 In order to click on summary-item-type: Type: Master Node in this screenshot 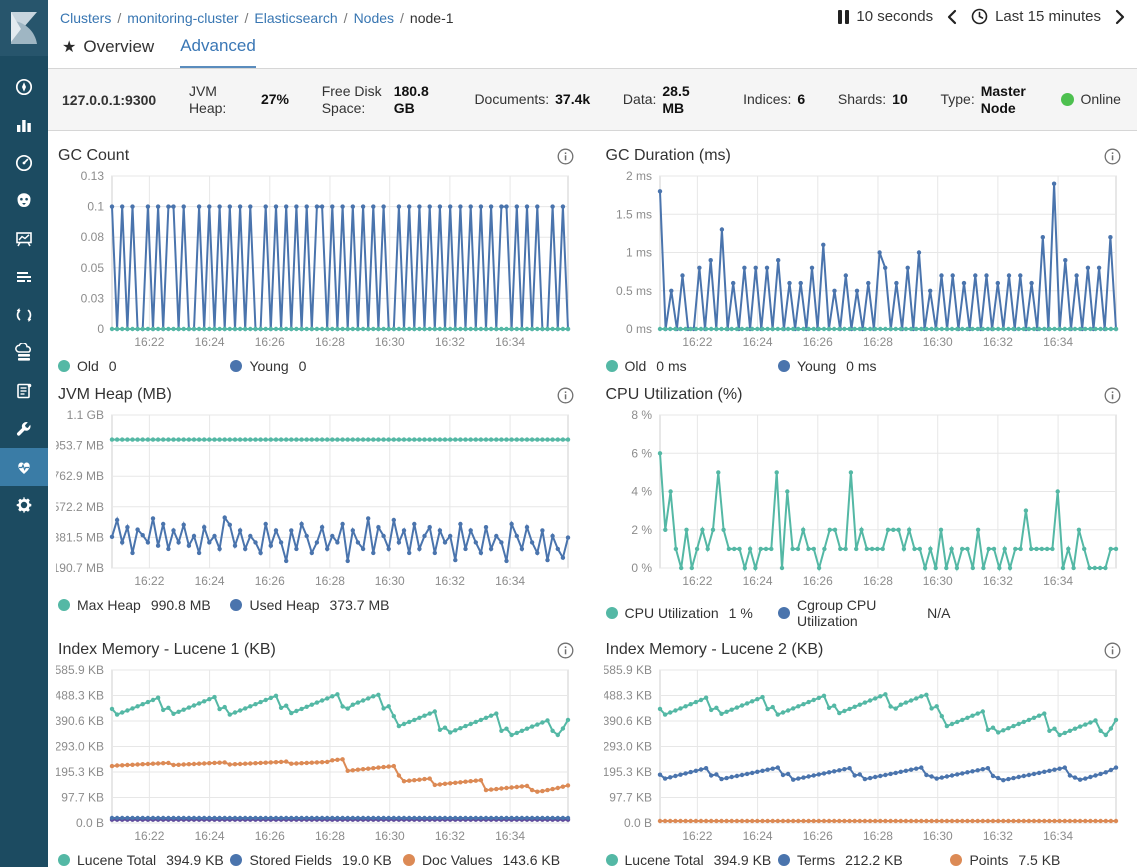, I will do `click(984, 99)`.